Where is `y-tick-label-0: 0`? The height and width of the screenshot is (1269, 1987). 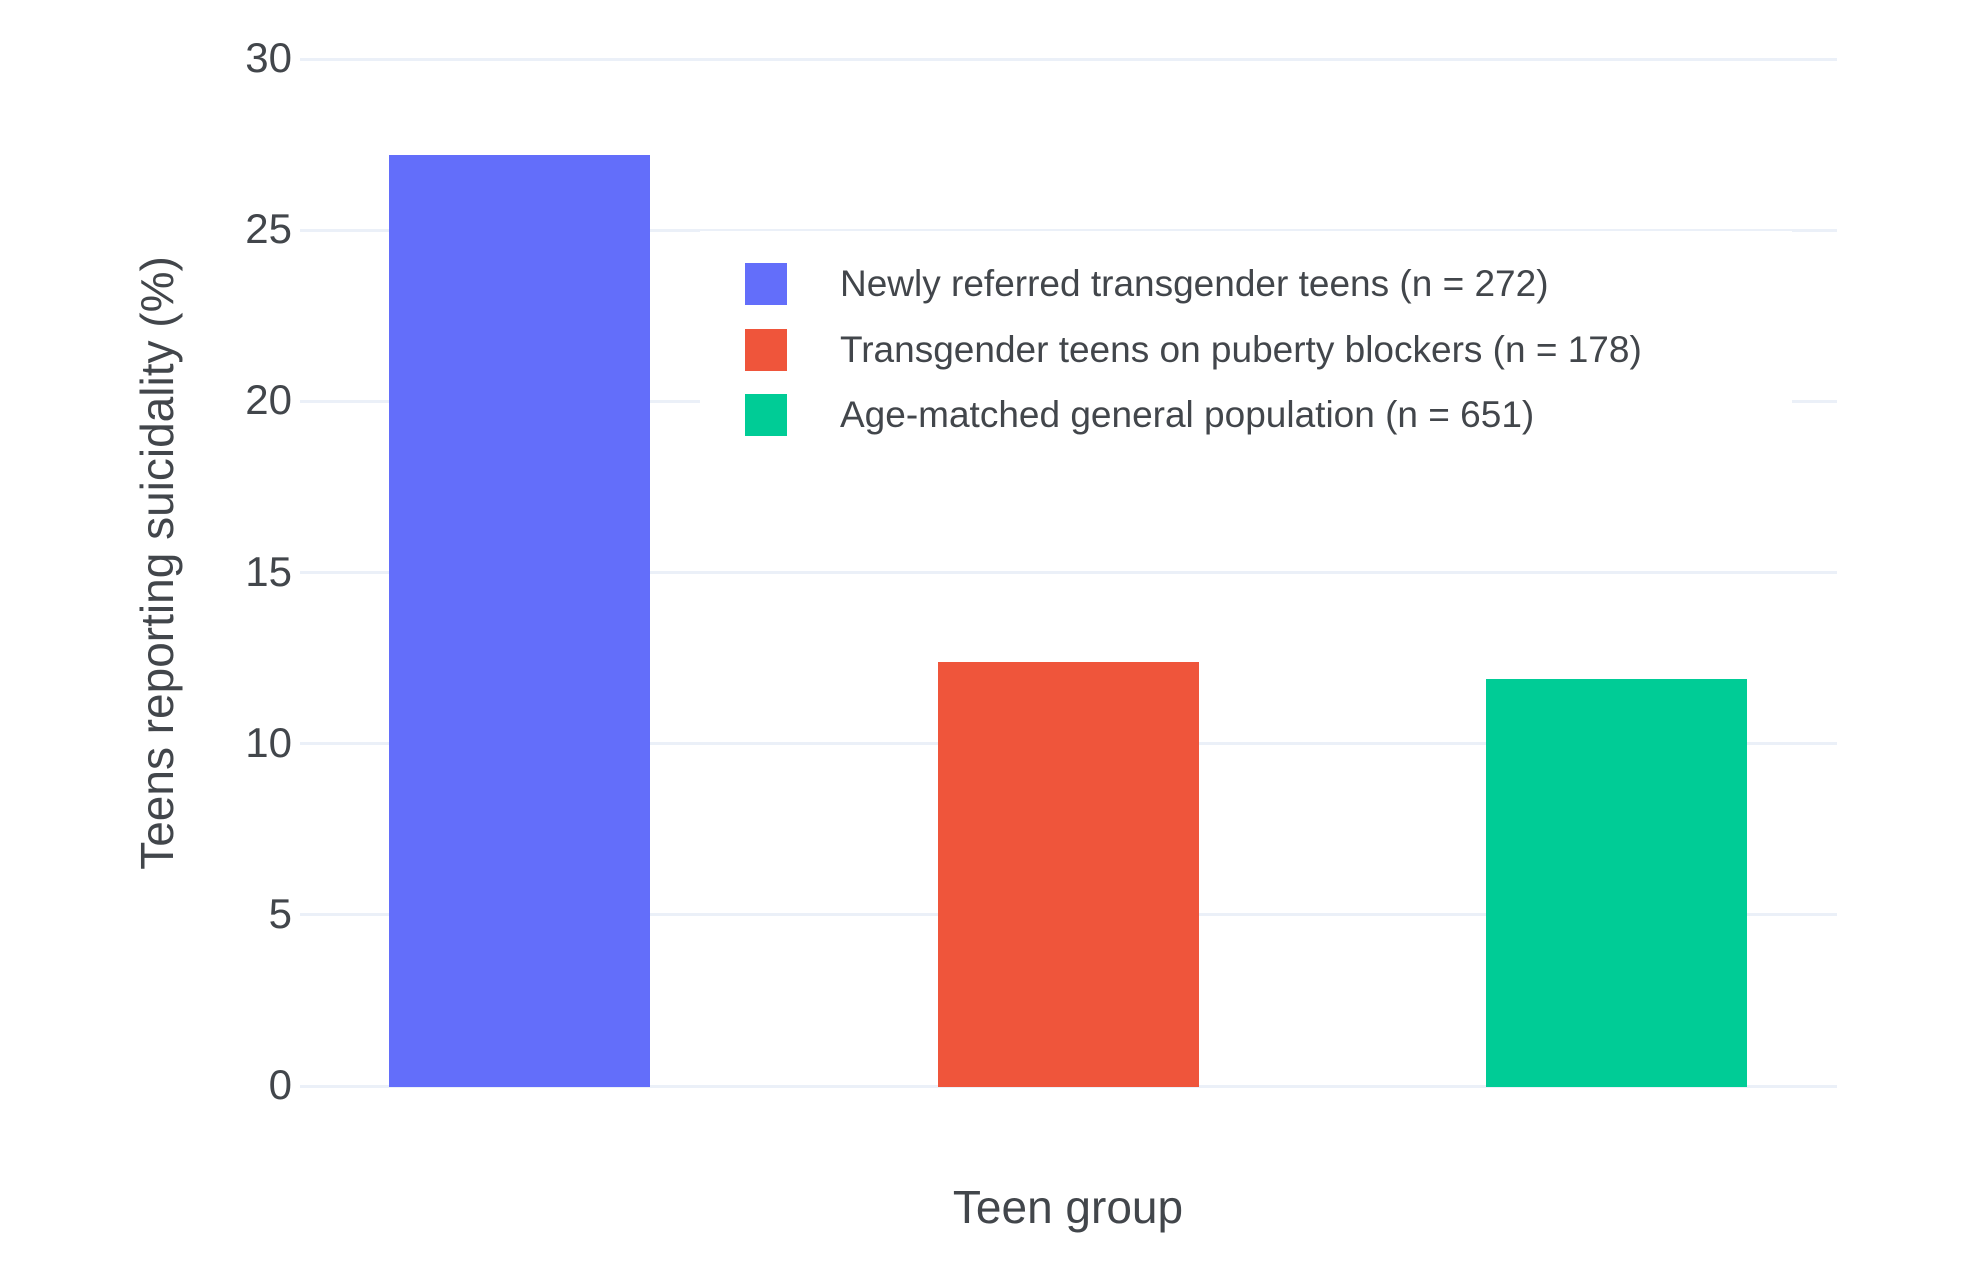 y-tick-label-0: 0 is located at coordinates (280, 1085).